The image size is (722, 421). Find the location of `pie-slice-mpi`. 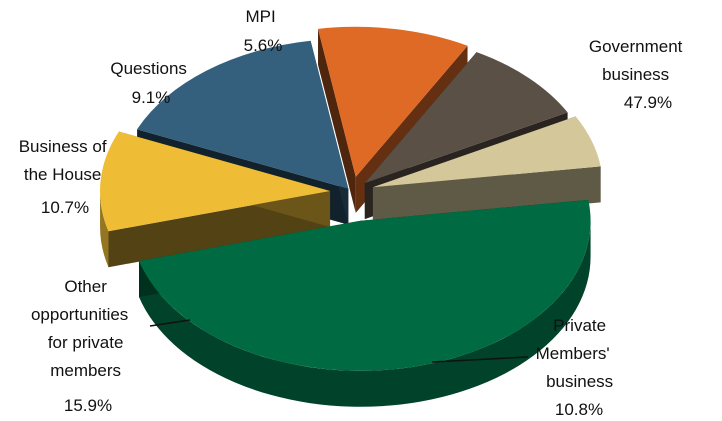

pie-slice-mpi is located at coordinates (486, 170).